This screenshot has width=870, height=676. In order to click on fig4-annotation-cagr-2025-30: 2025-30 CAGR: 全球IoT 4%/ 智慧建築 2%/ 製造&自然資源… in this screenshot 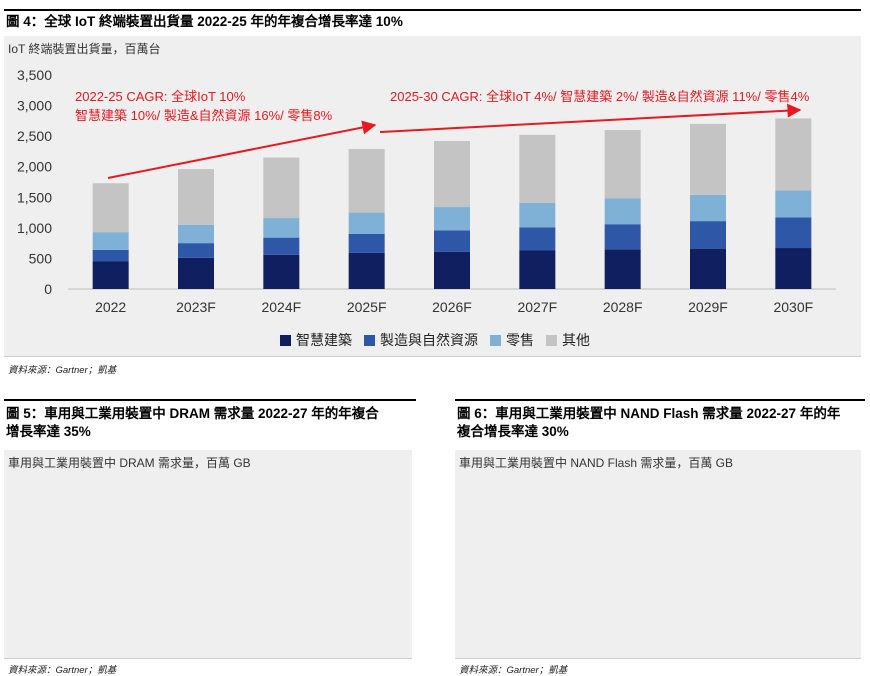, I will do `click(600, 96)`.